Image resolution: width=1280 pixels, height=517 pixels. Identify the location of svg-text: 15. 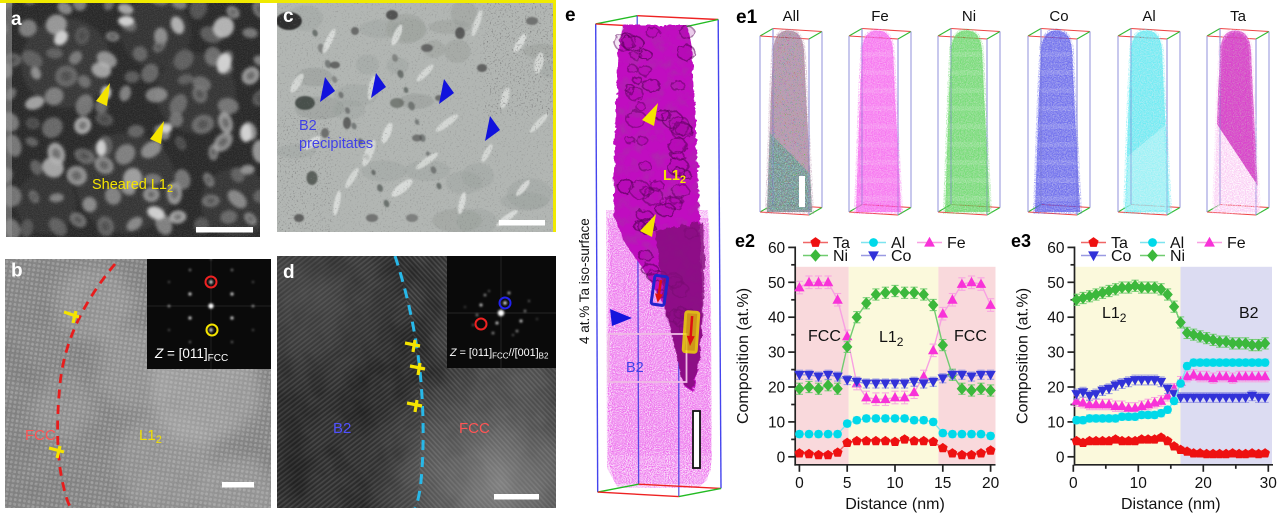
(942, 483).